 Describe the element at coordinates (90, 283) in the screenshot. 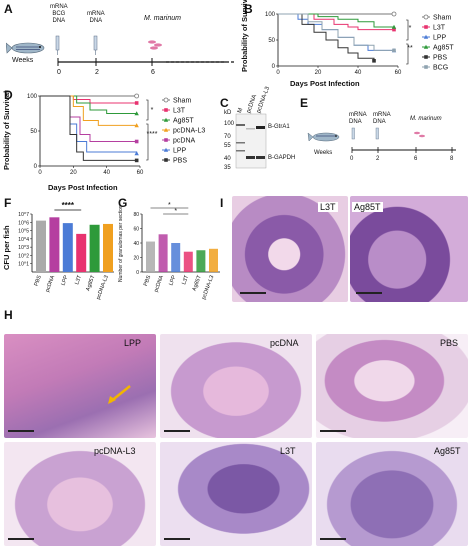

I see `x-tick-label: Ag85T` at that location.